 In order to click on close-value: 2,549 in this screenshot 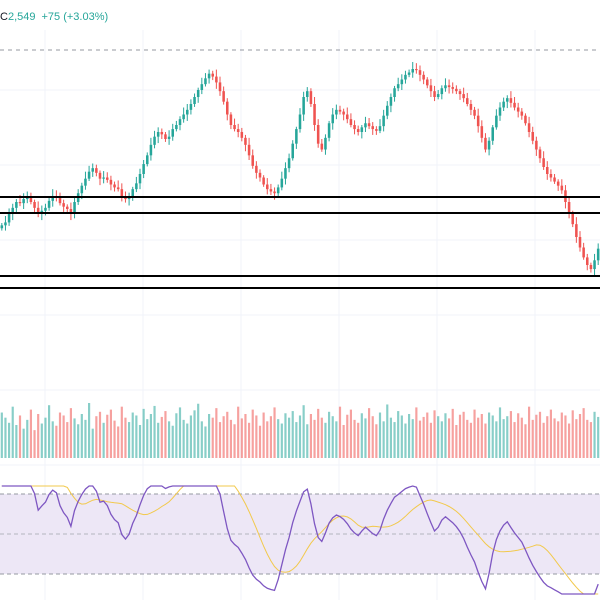, I will do `click(22, 17)`.